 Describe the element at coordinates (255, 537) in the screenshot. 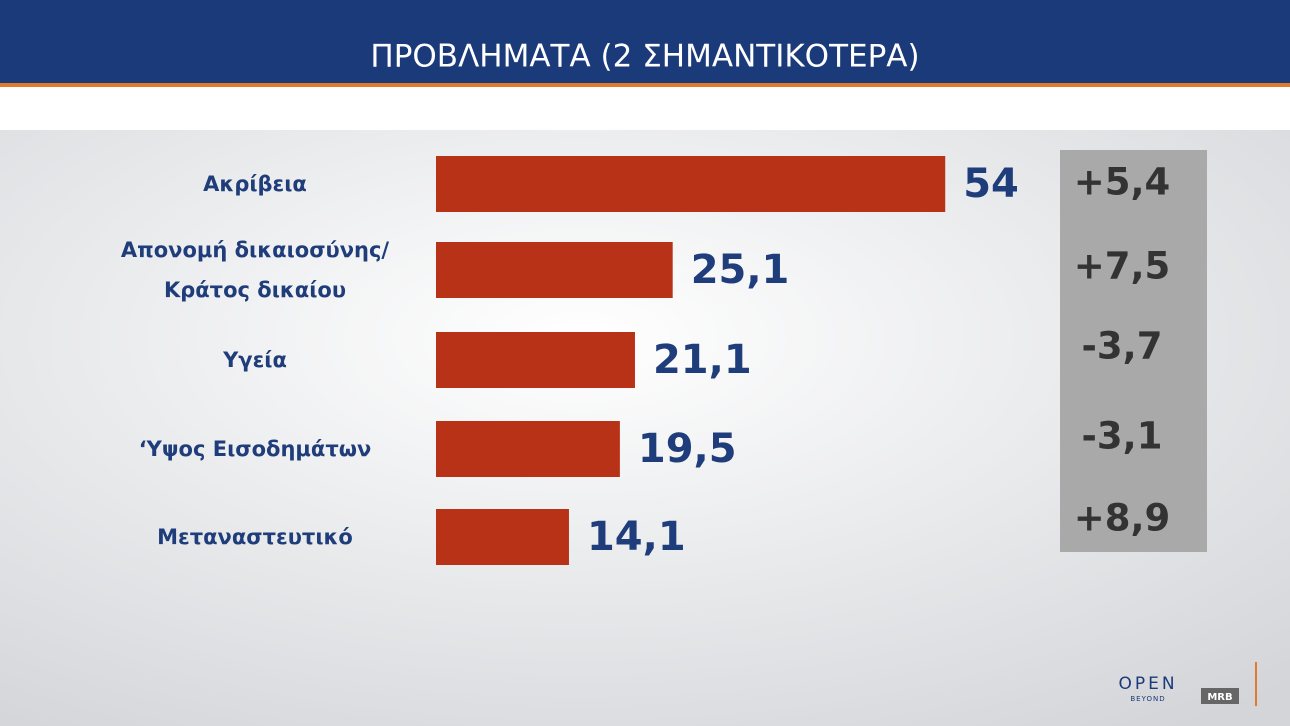

I see `category-label: Μεταναστευτικό` at that location.